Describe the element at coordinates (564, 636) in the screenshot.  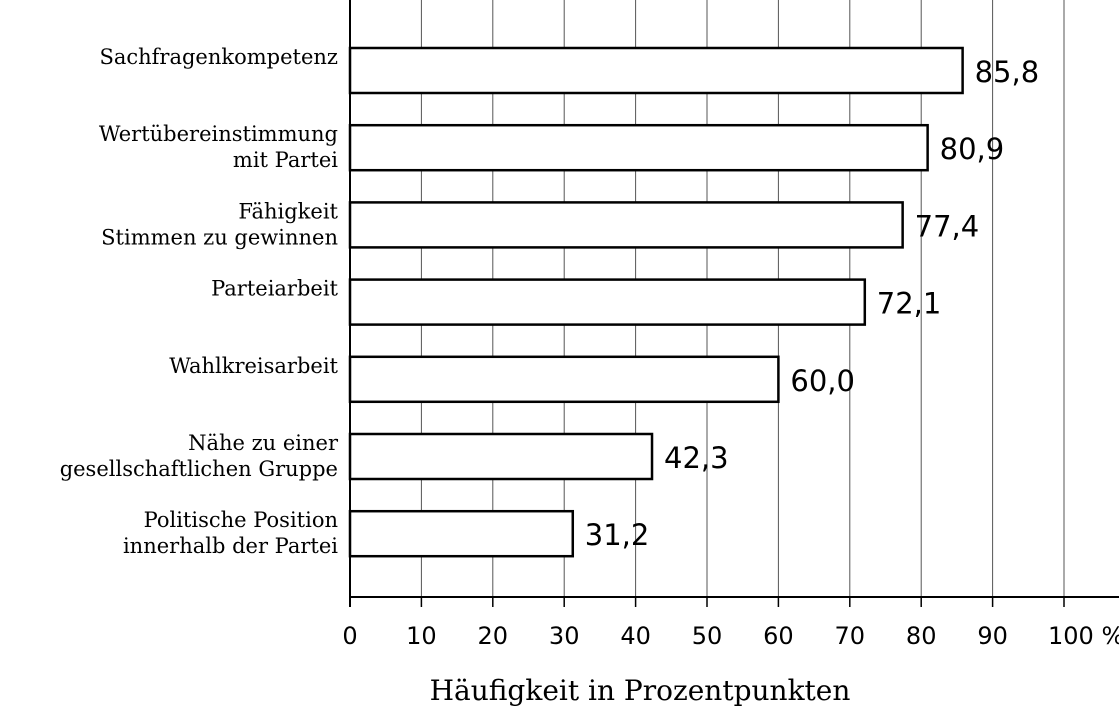
I see `x-tick-label: 30` at that location.